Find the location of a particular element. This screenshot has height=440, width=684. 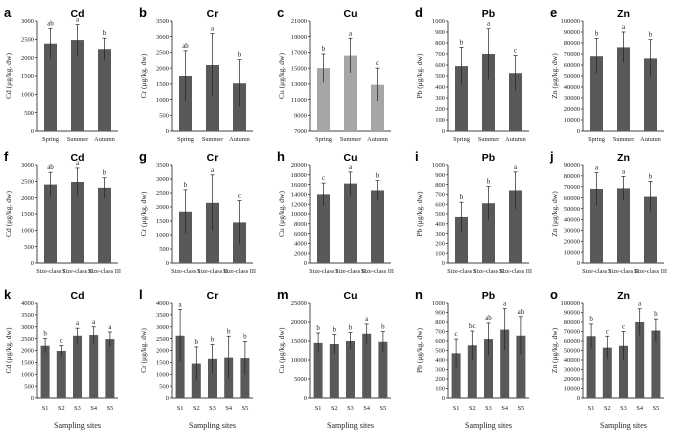

y-tick-label: 30000 is located at coordinates (572, 370).